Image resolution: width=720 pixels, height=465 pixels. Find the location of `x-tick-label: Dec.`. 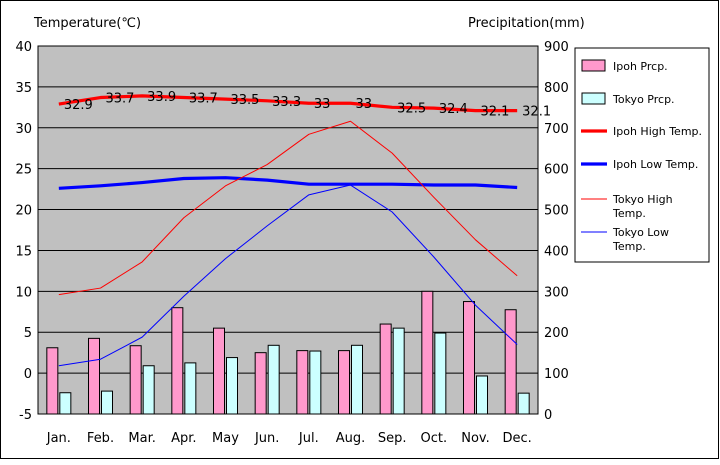

x-tick-label: Dec. is located at coordinates (517, 438).